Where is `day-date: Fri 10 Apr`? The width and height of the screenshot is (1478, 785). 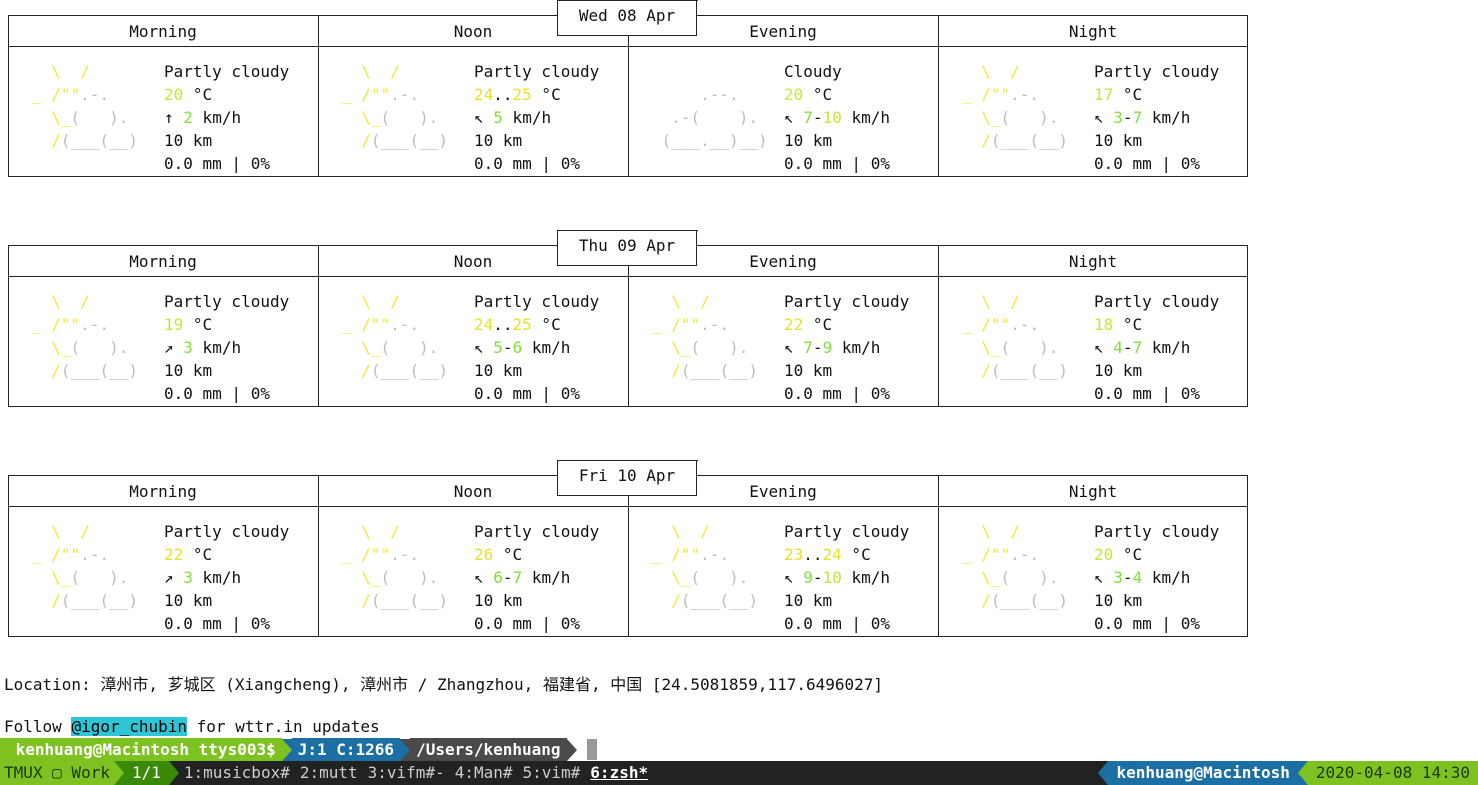
day-date: Fri 10 Apr is located at coordinates (627, 478).